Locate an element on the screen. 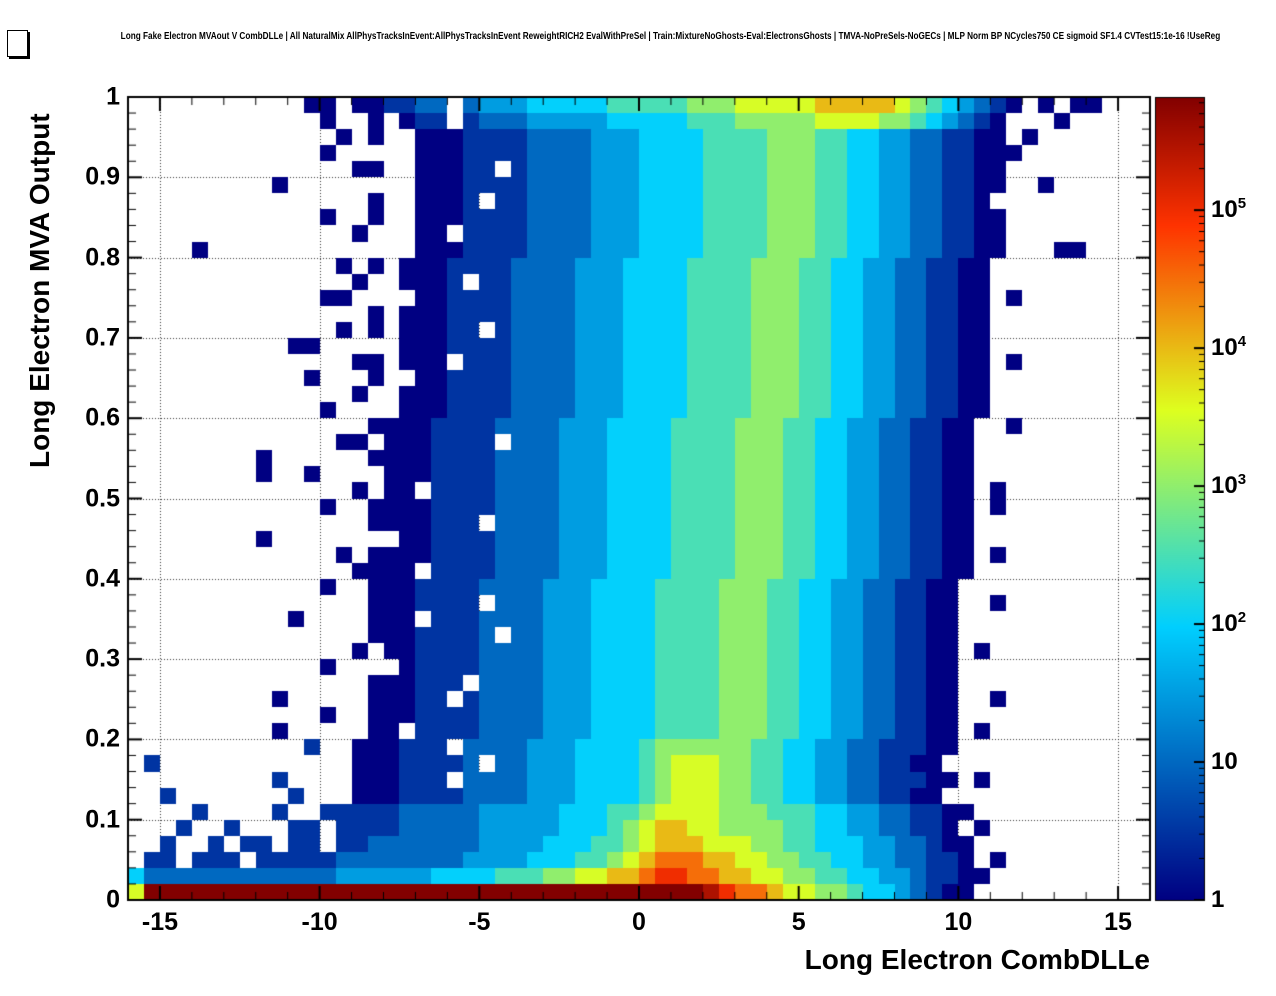 Image resolution: width=1276 pixels, height=996 pixels. y-tick-label: 0.1 is located at coordinates (102, 819).